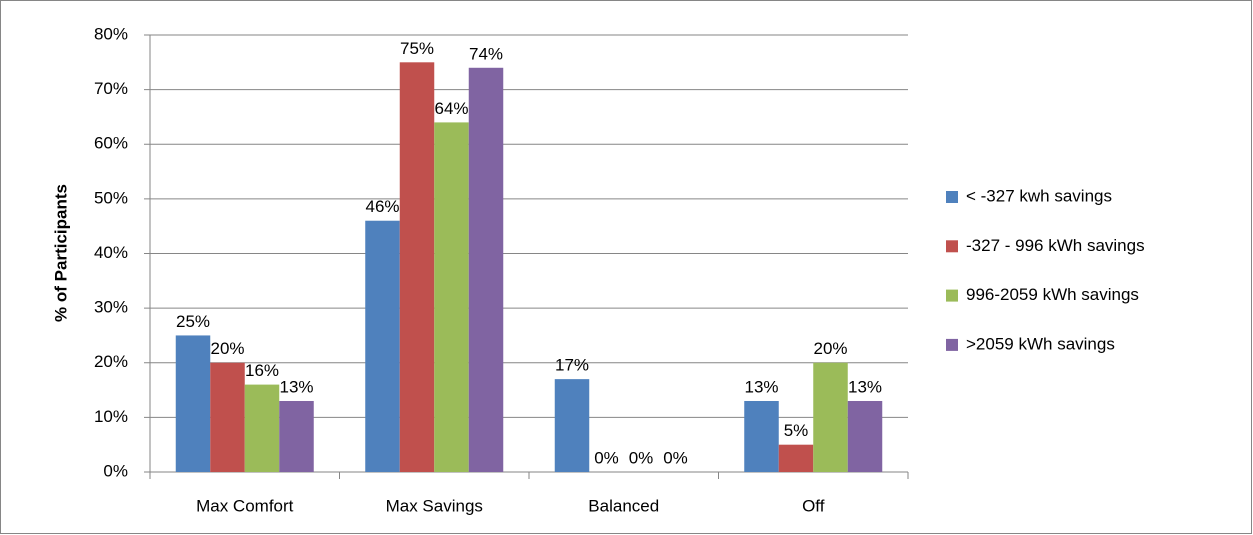  I want to click on data-label: 75%, so click(417, 48).